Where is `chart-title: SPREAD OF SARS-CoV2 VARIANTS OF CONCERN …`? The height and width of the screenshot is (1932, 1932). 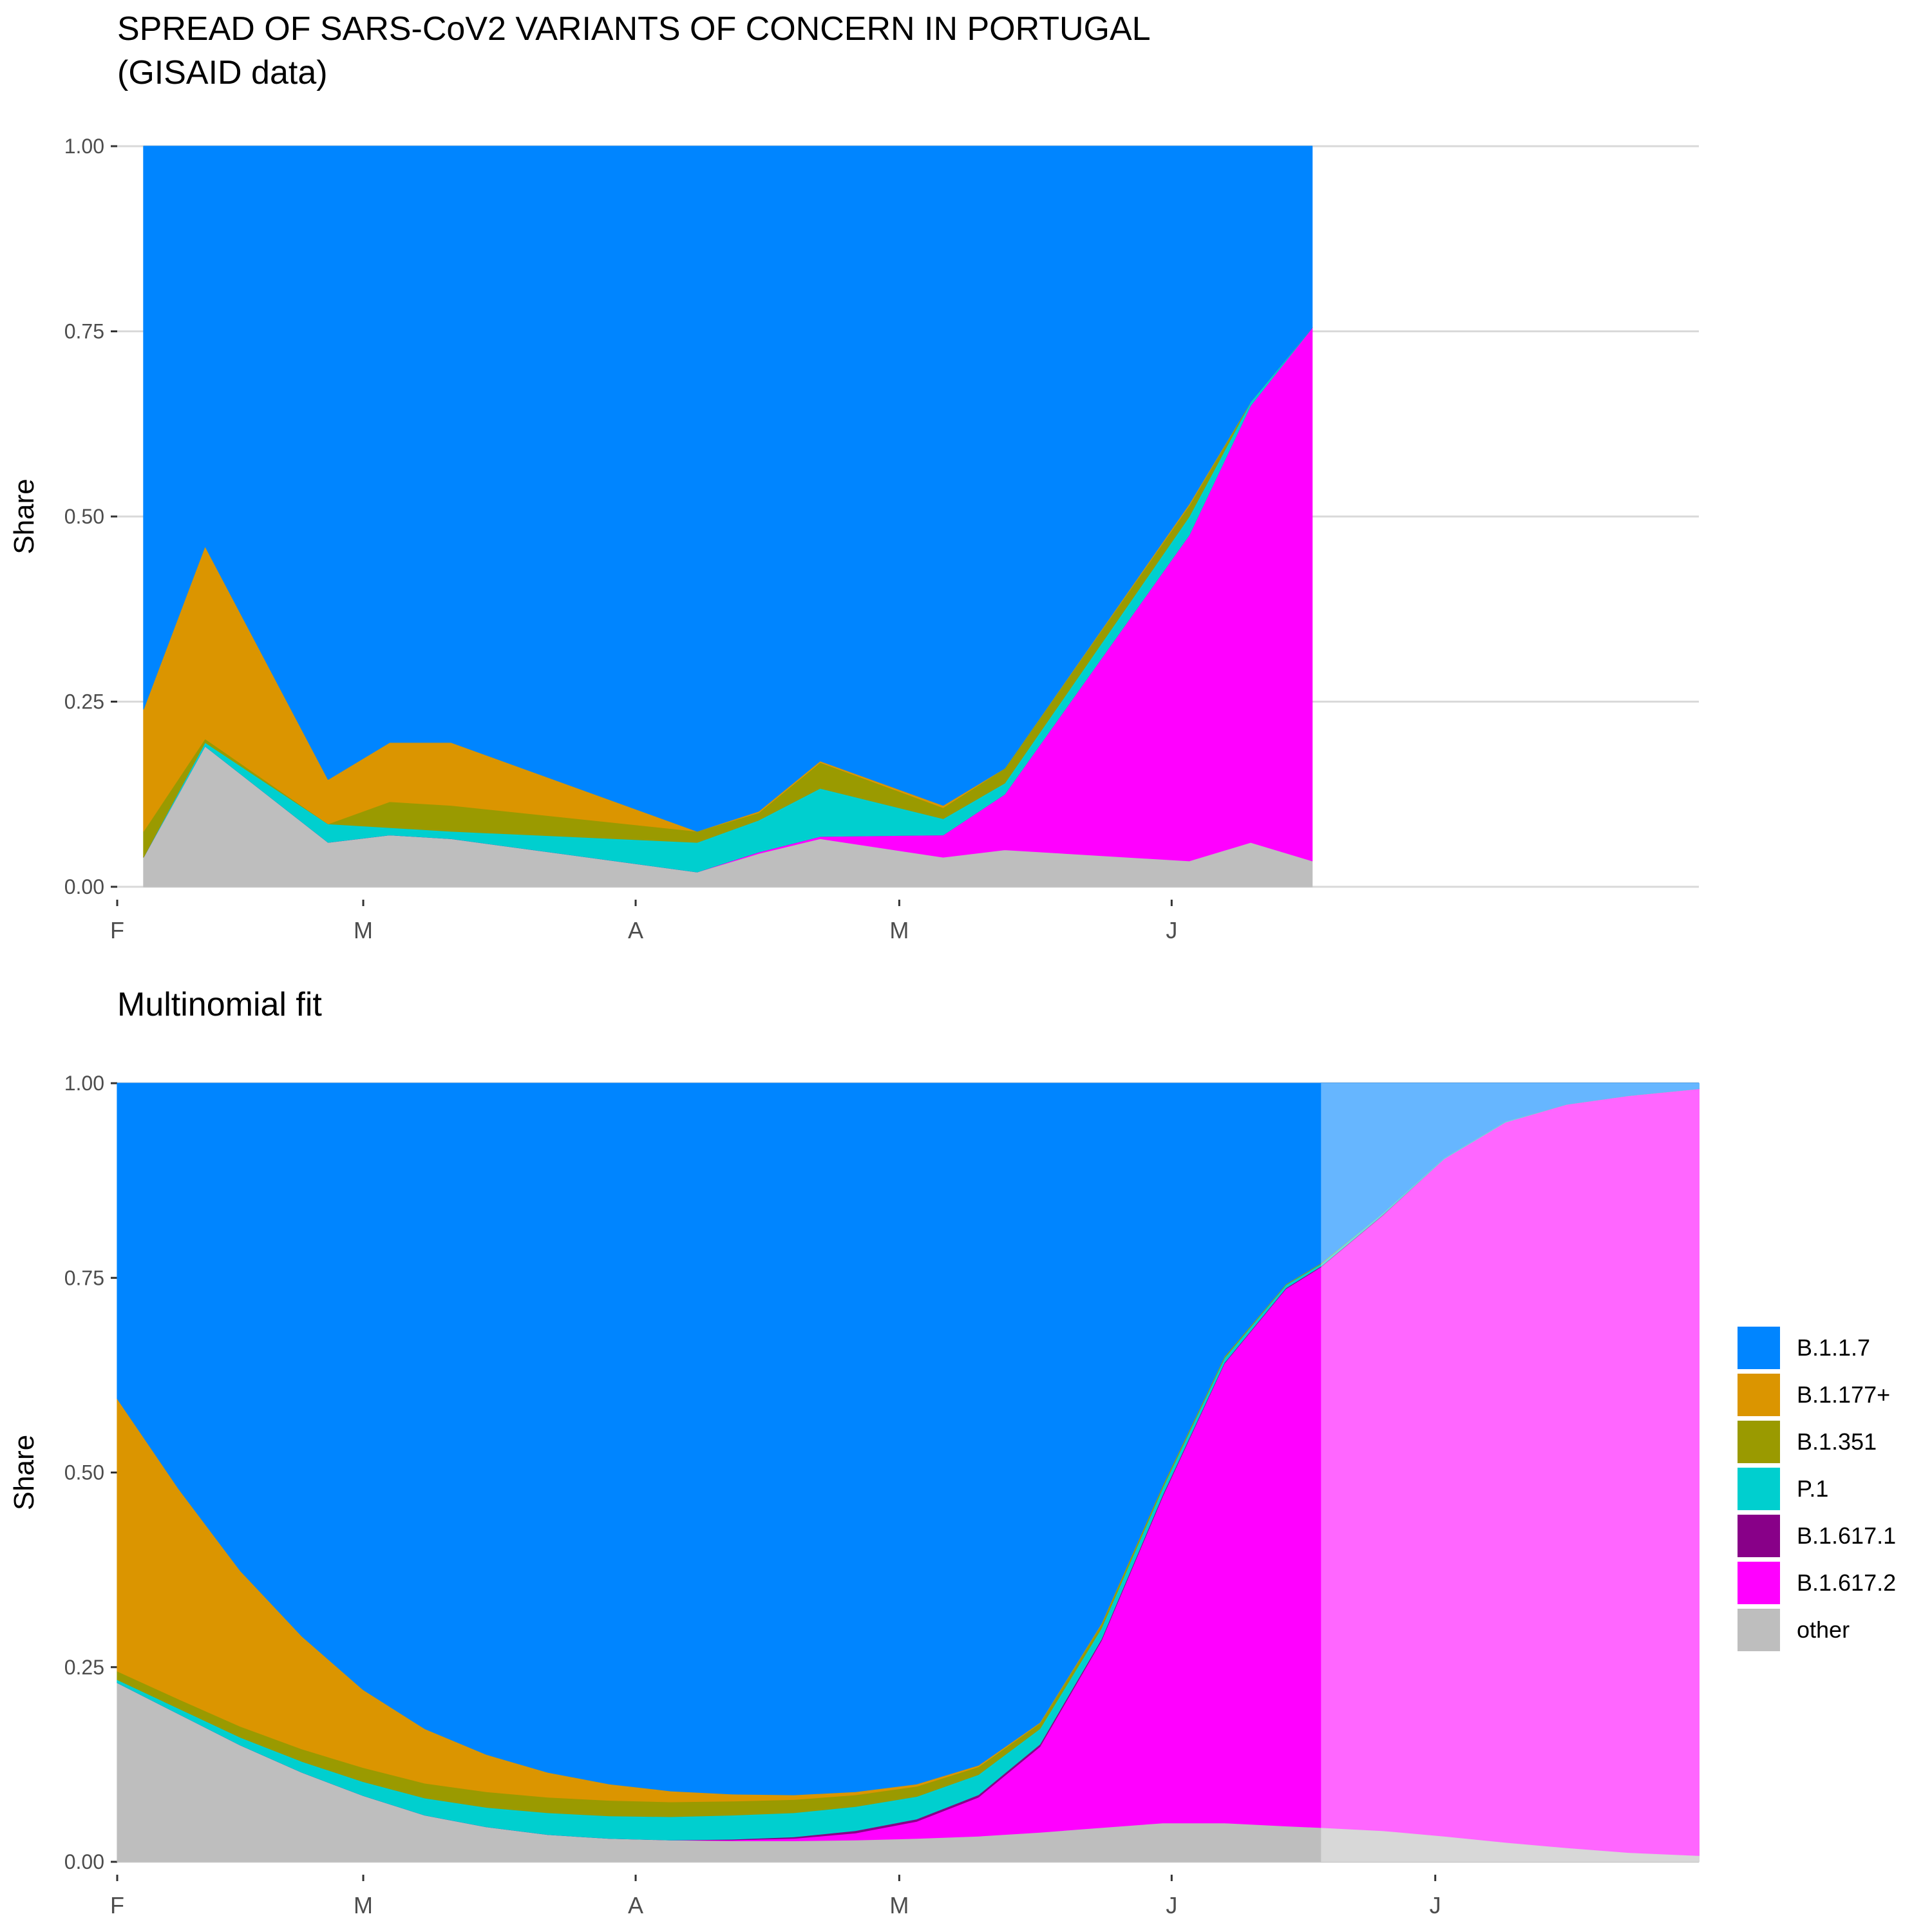
chart-title: SPREAD OF SARS-CoV2 VARIANTS OF CONCERN … is located at coordinates (634, 29).